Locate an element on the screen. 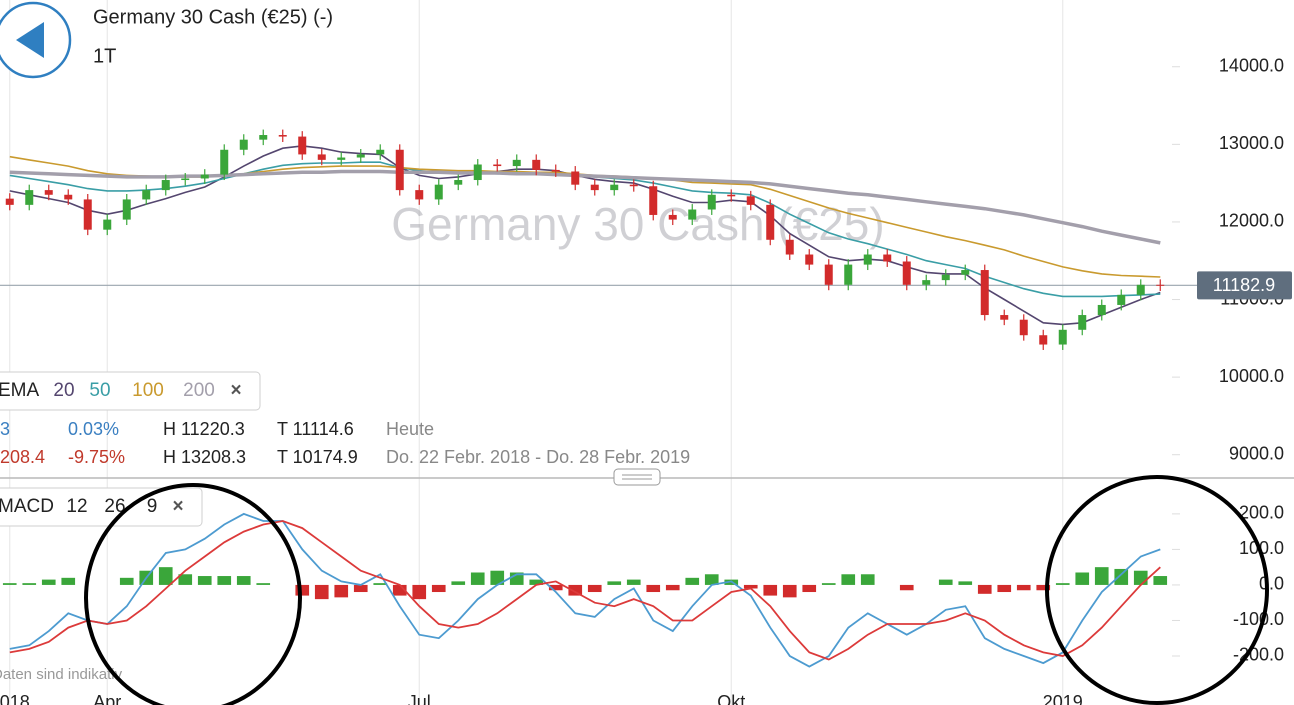  y-tick-label: 200.0 is located at coordinates (1261, 513).